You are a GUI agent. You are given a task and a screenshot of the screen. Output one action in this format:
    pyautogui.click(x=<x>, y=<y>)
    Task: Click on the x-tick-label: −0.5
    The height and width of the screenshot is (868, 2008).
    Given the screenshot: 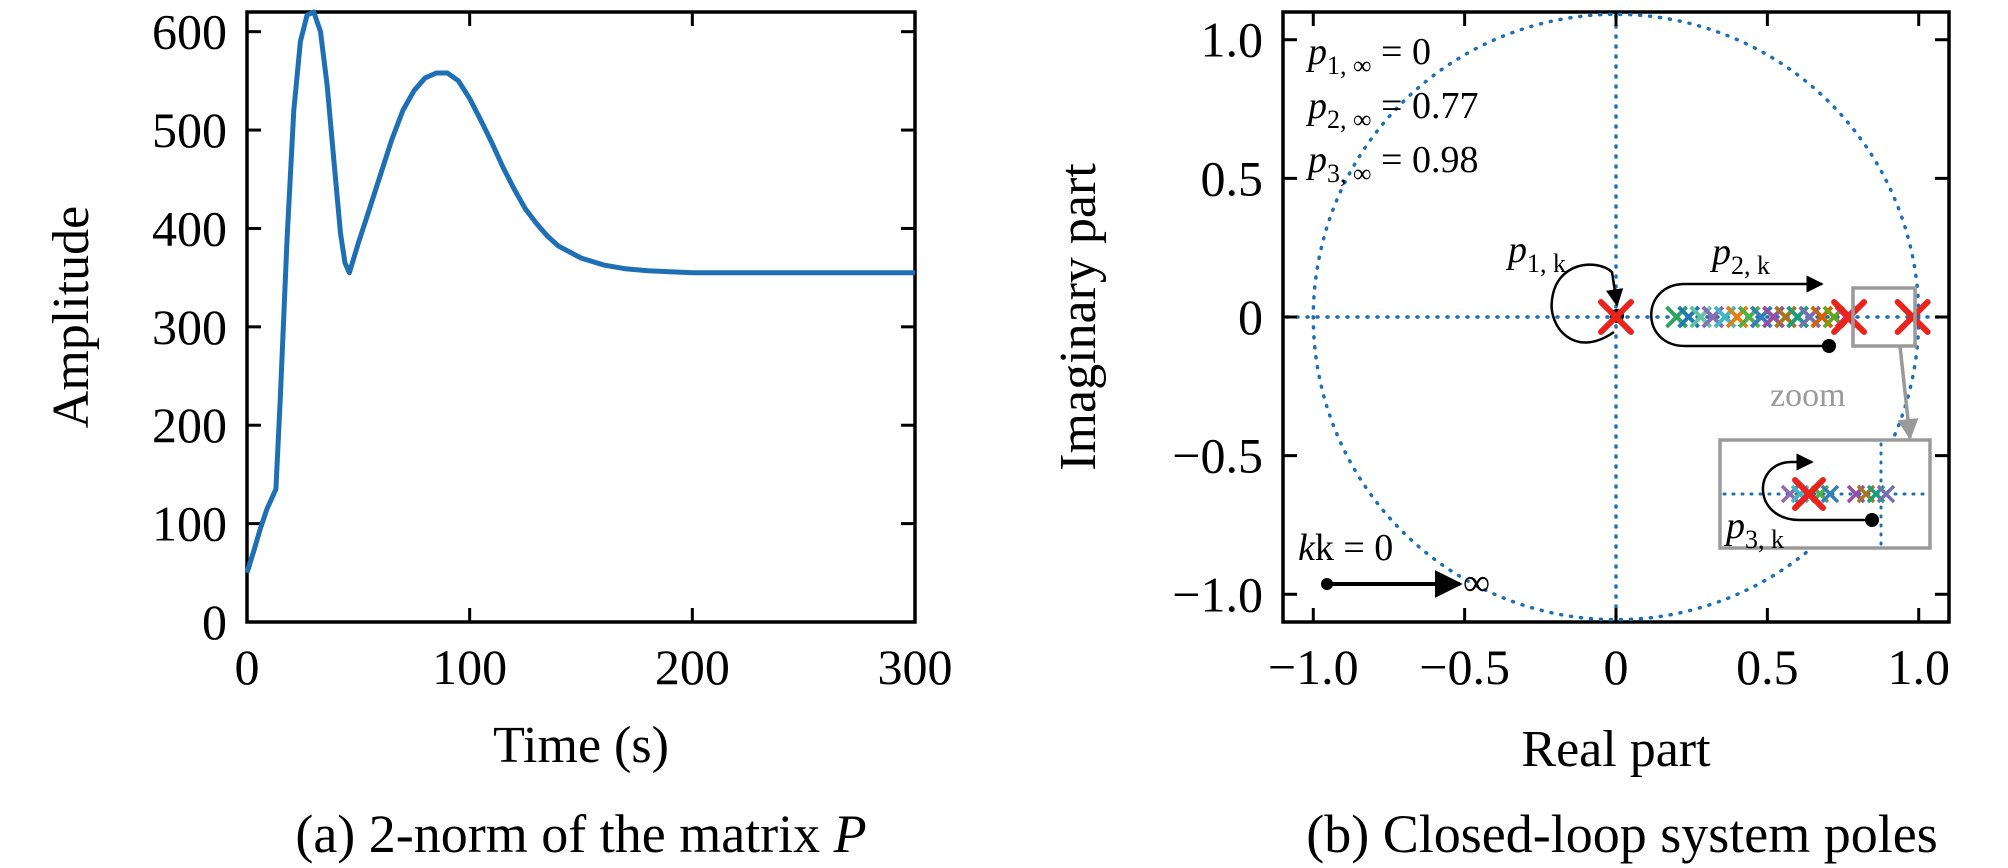 What is the action you would take?
    pyautogui.click(x=1464, y=667)
    